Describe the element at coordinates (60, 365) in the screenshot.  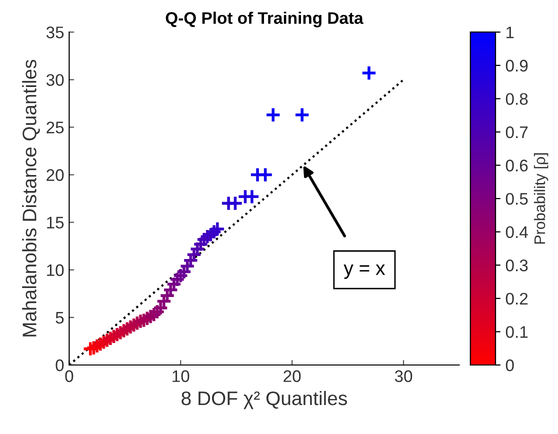
I see `y-tick-label: 0` at that location.